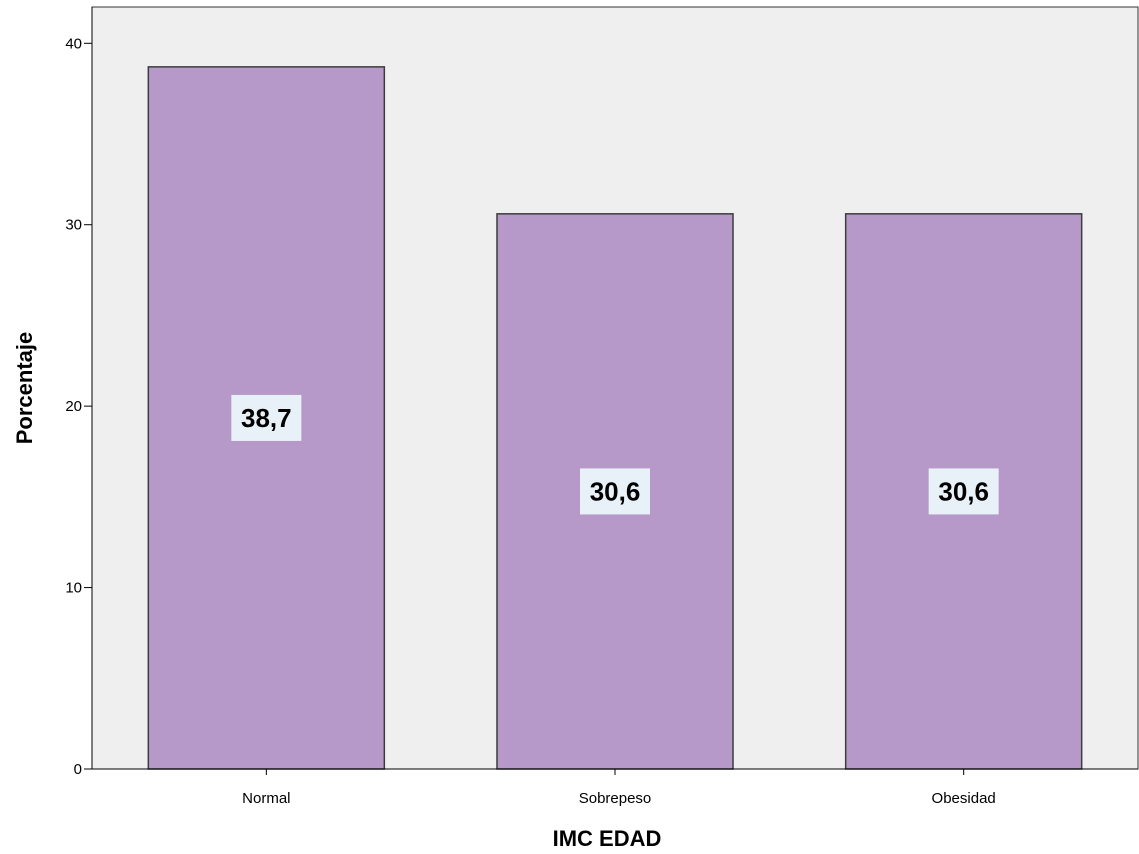 This screenshot has width=1139, height=854. What do you see at coordinates (73, 225) in the screenshot?
I see `y-tick-label: 30` at bounding box center [73, 225].